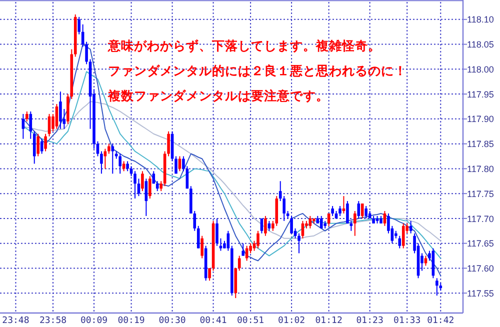 This screenshot has width=500, height=327. Describe the element at coordinates (480, 19) in the screenshot. I see `y-tick-label: 118.10` at that location.